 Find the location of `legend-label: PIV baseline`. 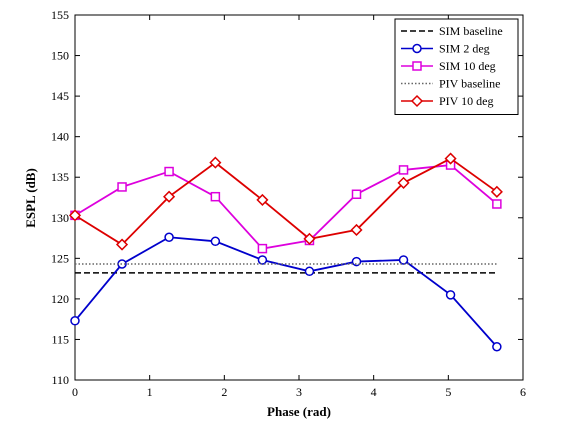

legend-label: PIV baseline is located at coordinates (469, 84).